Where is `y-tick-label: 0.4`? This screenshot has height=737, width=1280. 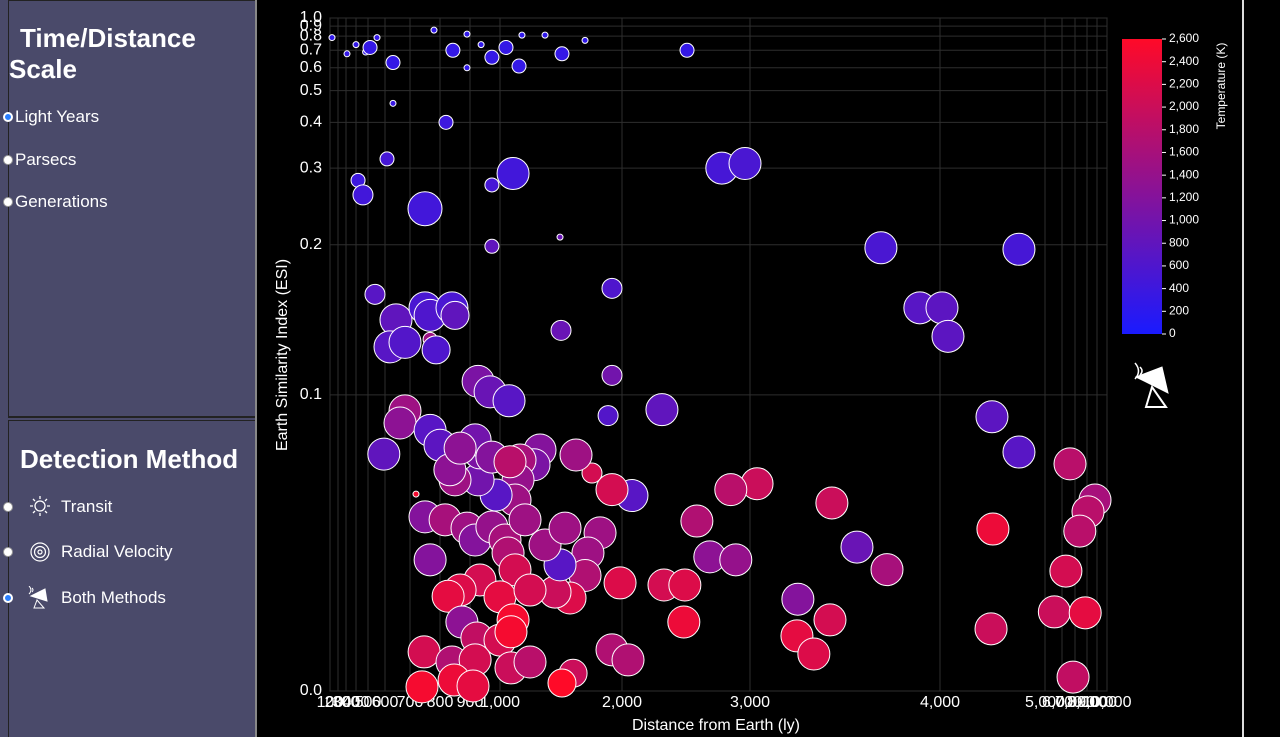
y-tick-label: 0.4 is located at coordinates (311, 122).